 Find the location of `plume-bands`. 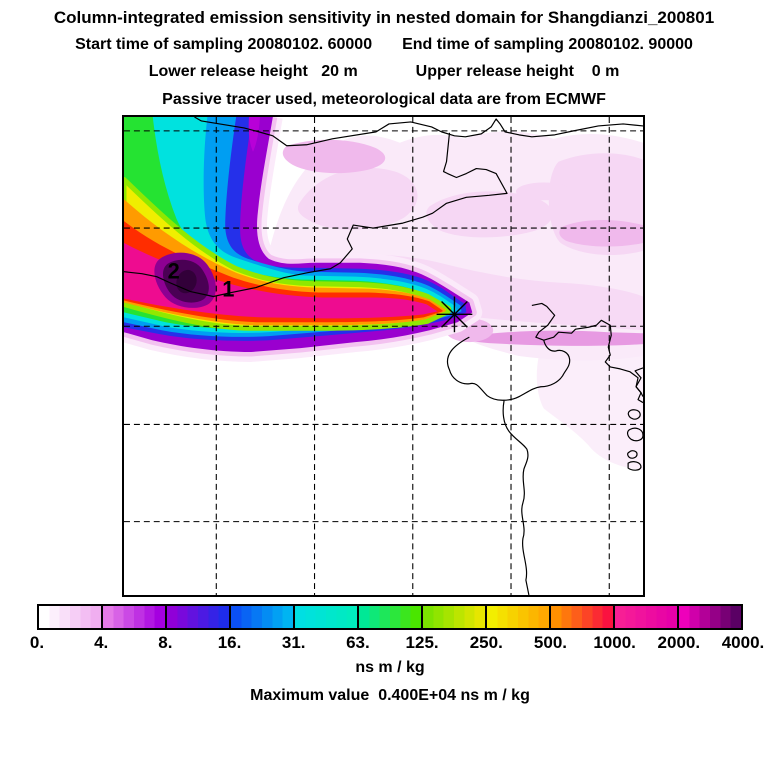

plume-bands is located at coordinates (303, 239).